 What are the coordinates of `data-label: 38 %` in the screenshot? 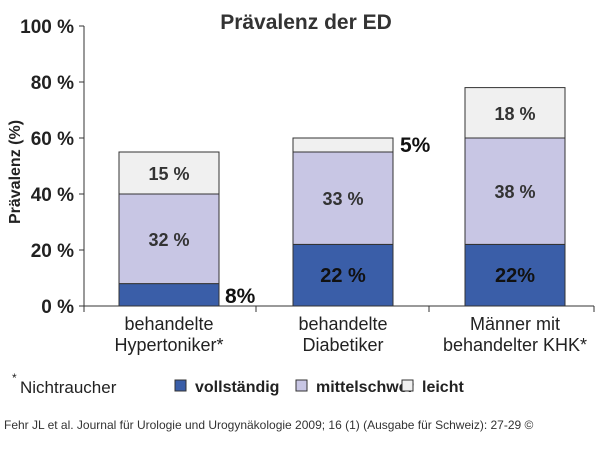 It's located at (514, 192).